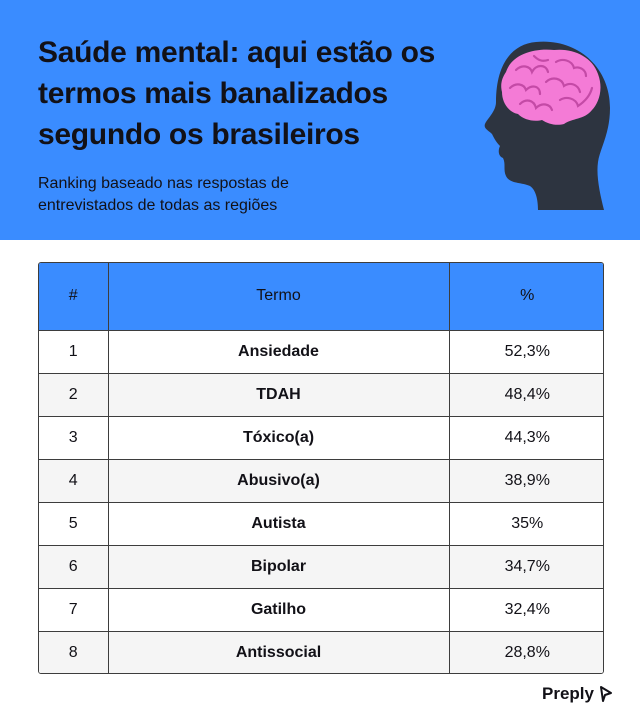  I want to click on table-row: 4 Abusivo(a) 38,9%, so click(321, 481).